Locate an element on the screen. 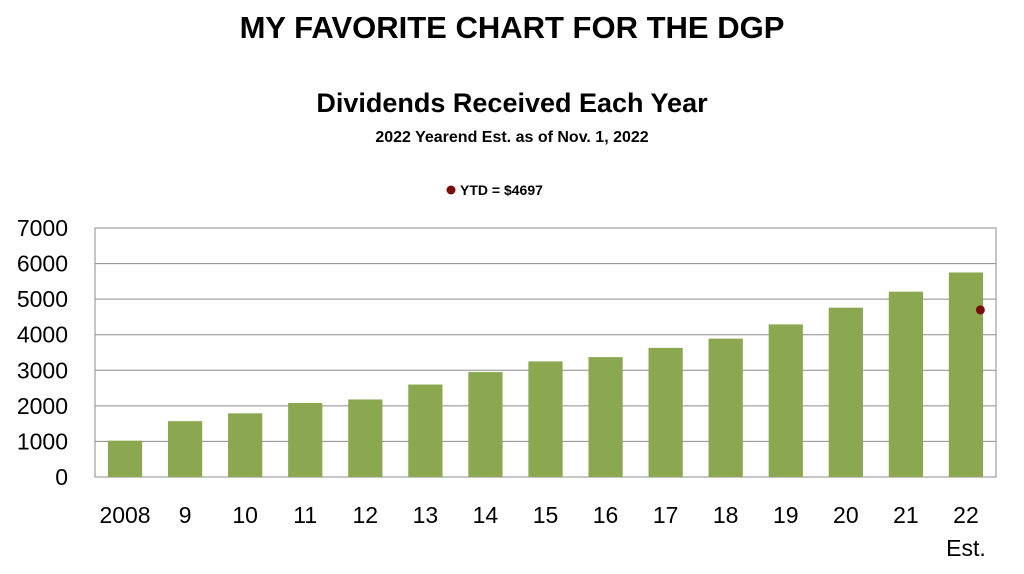 The image size is (1024, 574). y-tick-label: 6000 is located at coordinates (42, 264).